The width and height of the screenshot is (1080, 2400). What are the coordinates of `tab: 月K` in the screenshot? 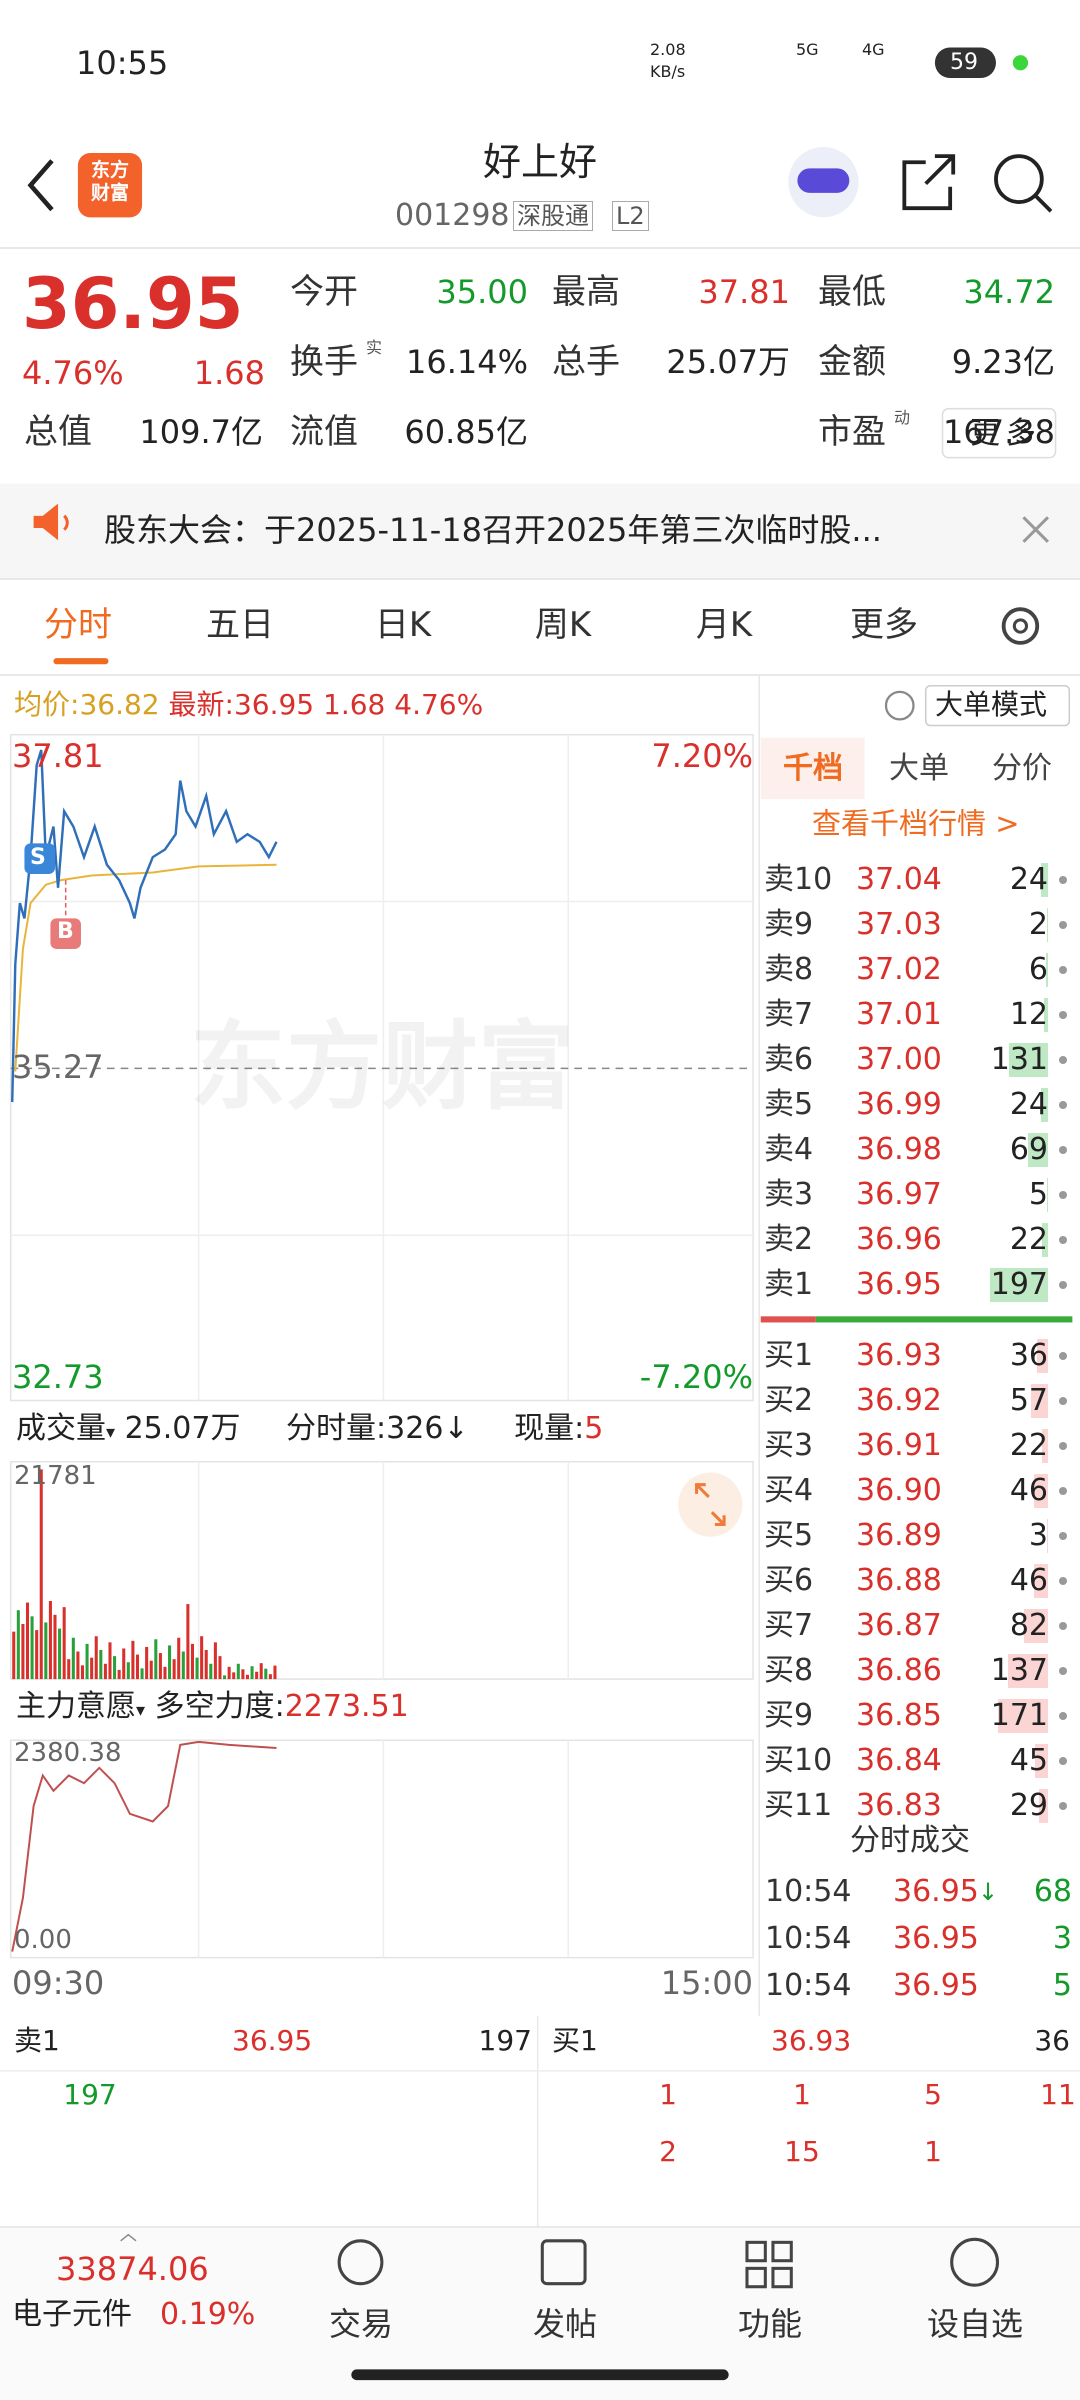 It's located at (724, 625).